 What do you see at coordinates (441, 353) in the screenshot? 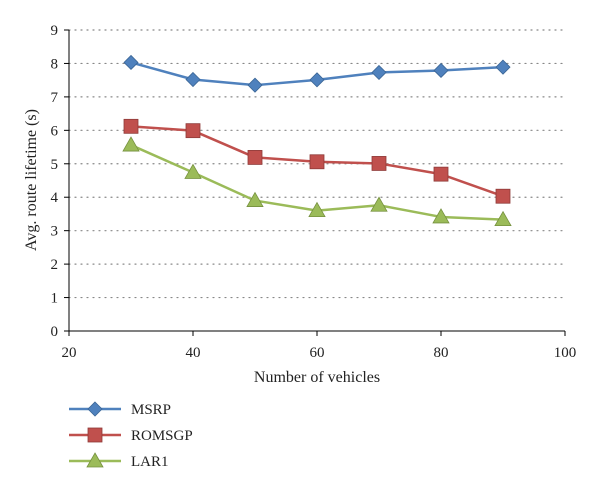
I see `x-tick-label: 80` at bounding box center [441, 353].